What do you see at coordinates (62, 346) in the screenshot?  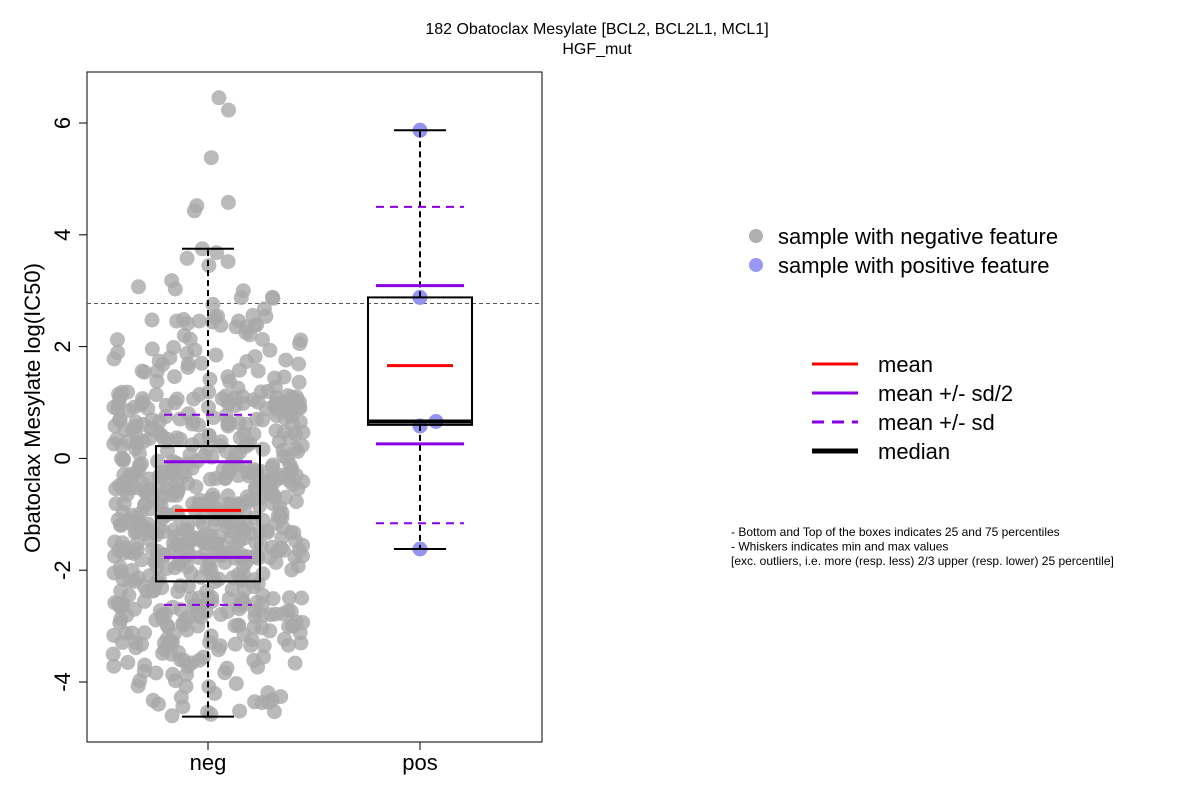 I see `y-tick-label: 2` at bounding box center [62, 346].